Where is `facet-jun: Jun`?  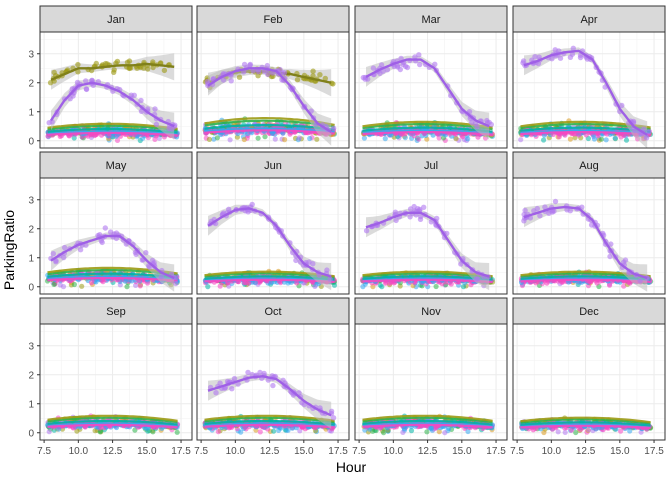 facet-jun: Jun is located at coordinates (273, 223).